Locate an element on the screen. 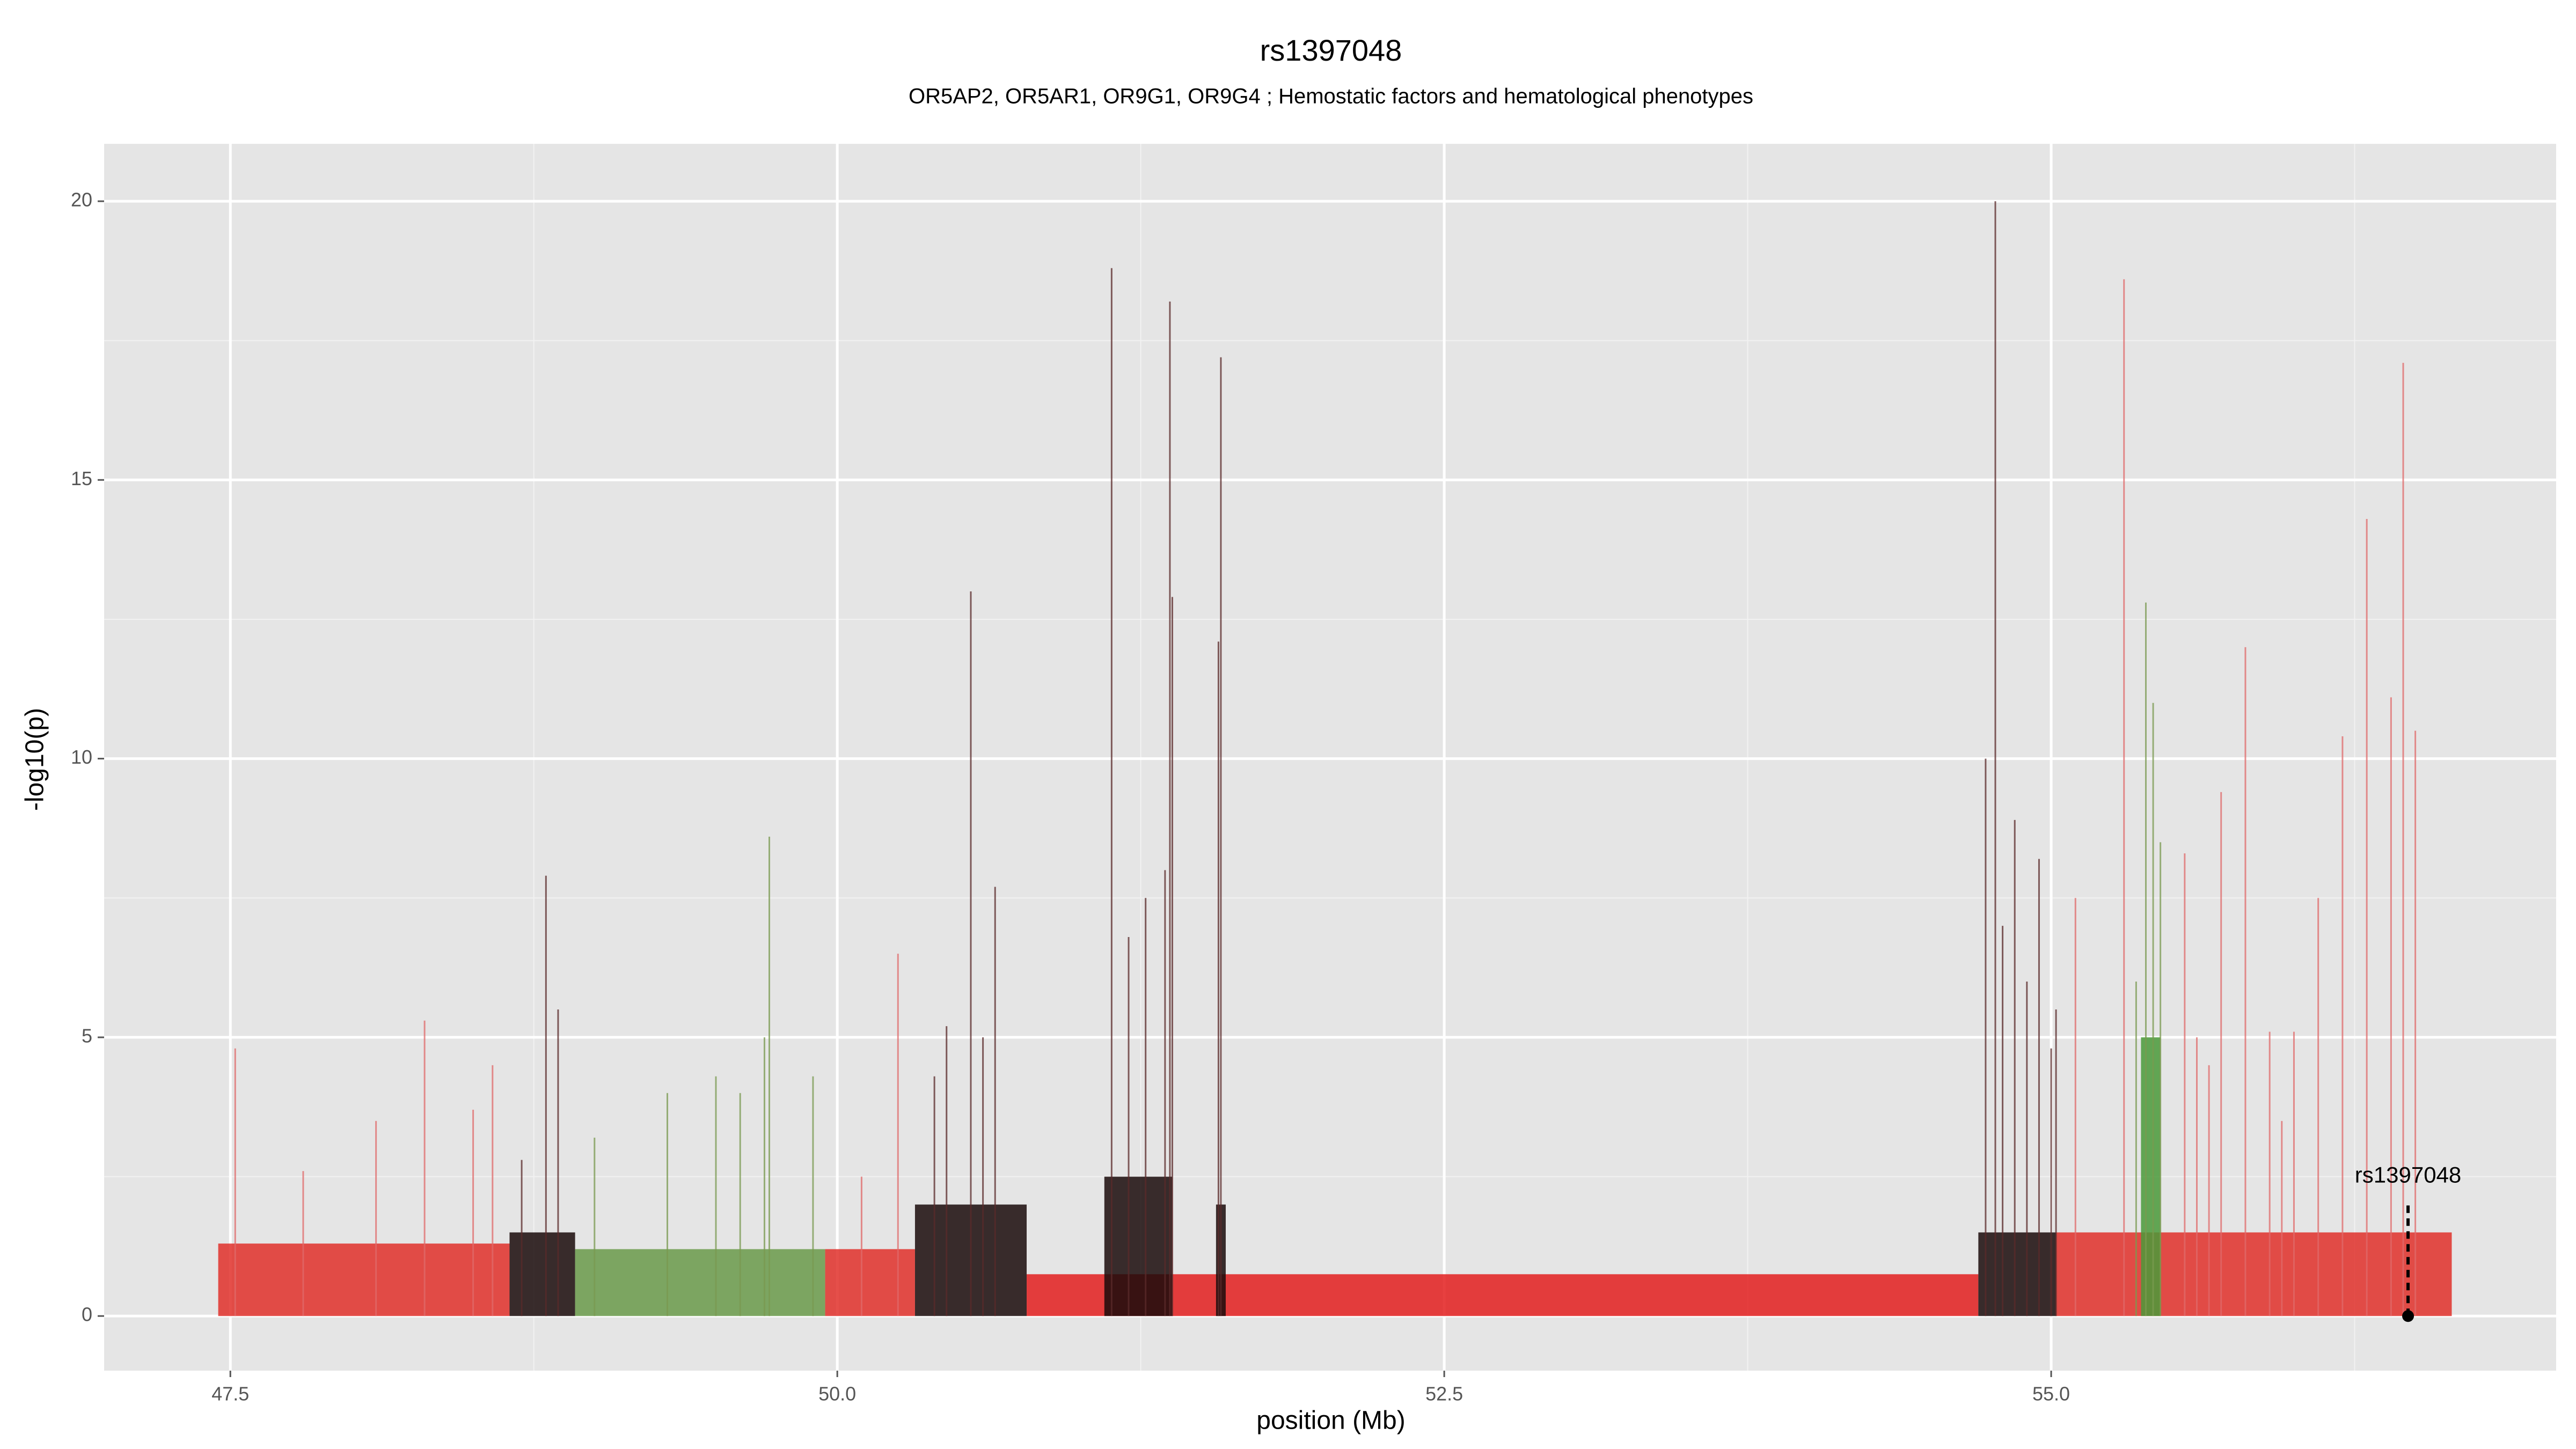 Image resolution: width=2576 pixels, height=1449 pixels. x-tick-label: 47.5 is located at coordinates (230, 1394).